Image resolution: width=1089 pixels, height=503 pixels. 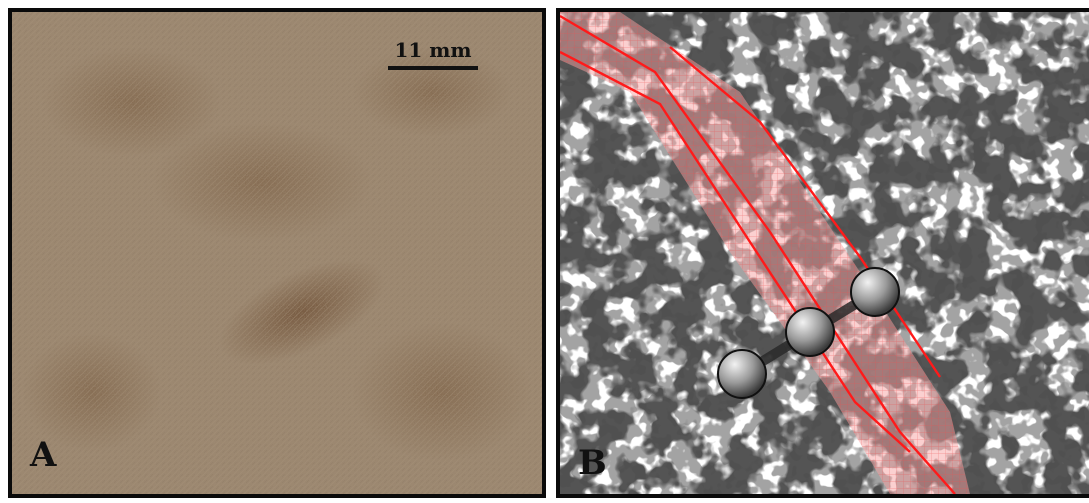 What do you see at coordinates (433, 68) in the screenshot?
I see `scale-bar-line` at bounding box center [433, 68].